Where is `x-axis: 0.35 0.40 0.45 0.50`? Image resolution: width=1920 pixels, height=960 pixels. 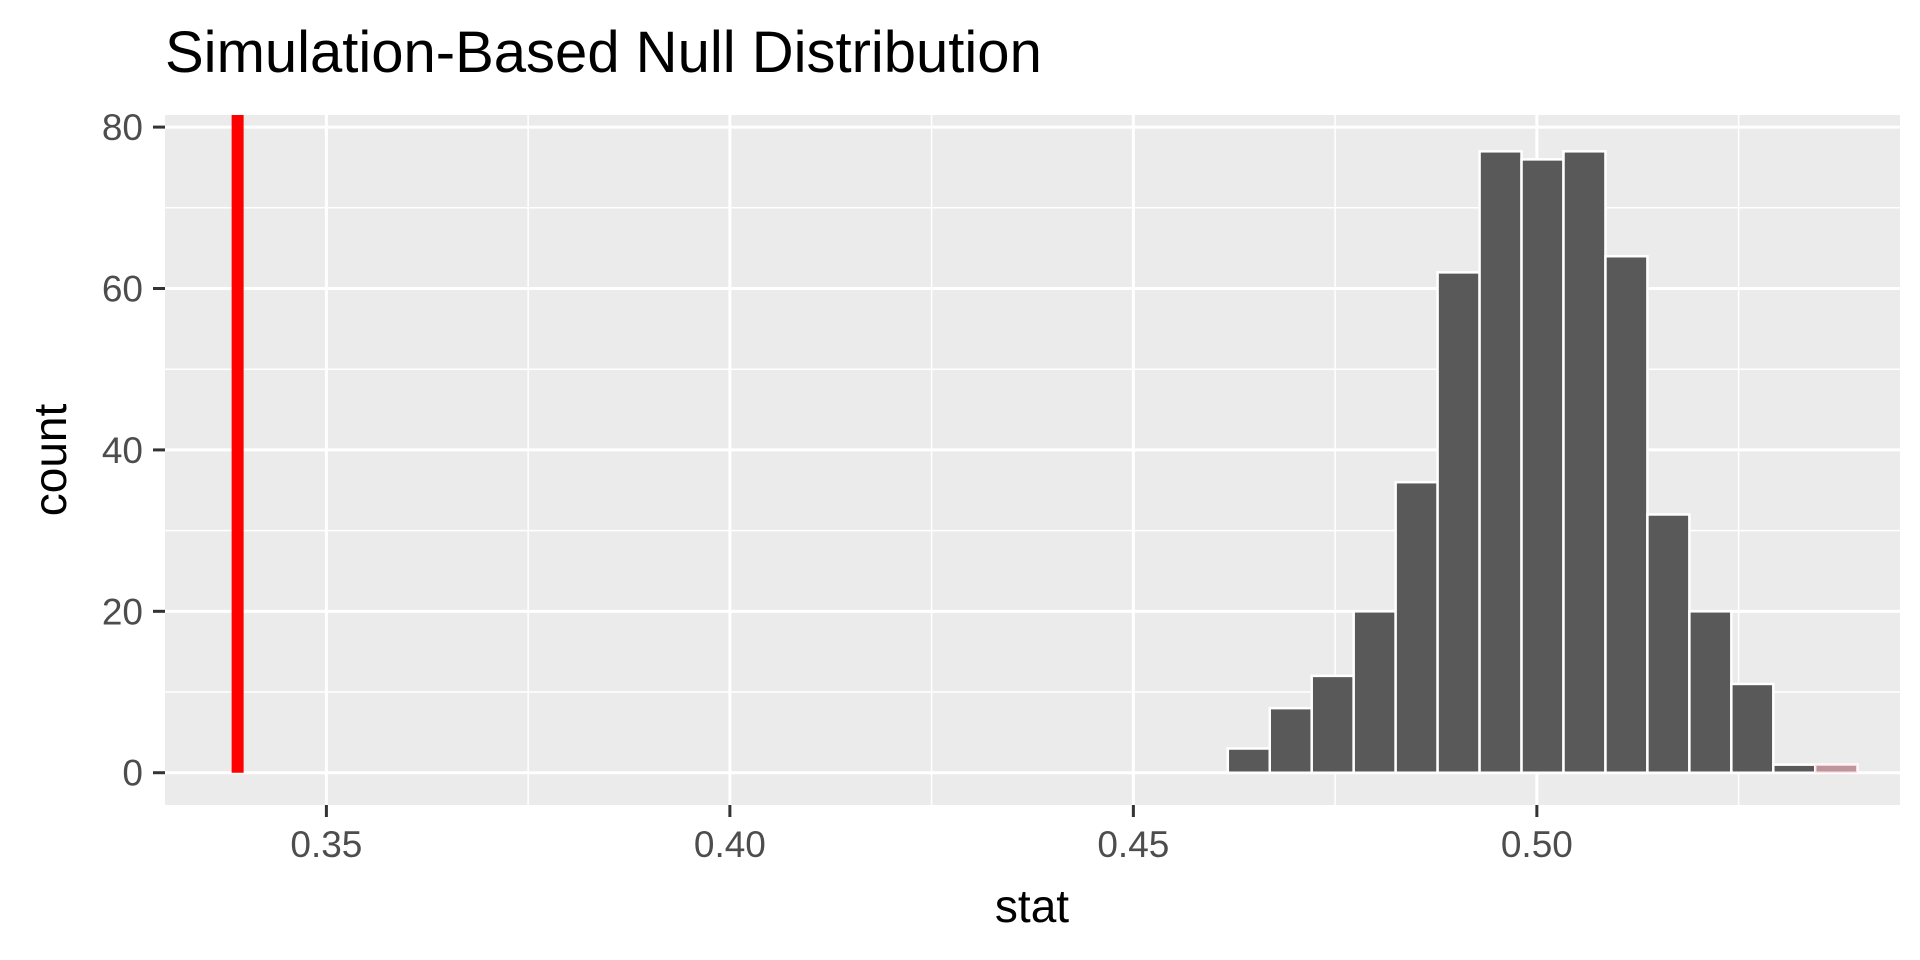 x-axis: 0.35 0.40 0.45 0.50 is located at coordinates (931, 835).